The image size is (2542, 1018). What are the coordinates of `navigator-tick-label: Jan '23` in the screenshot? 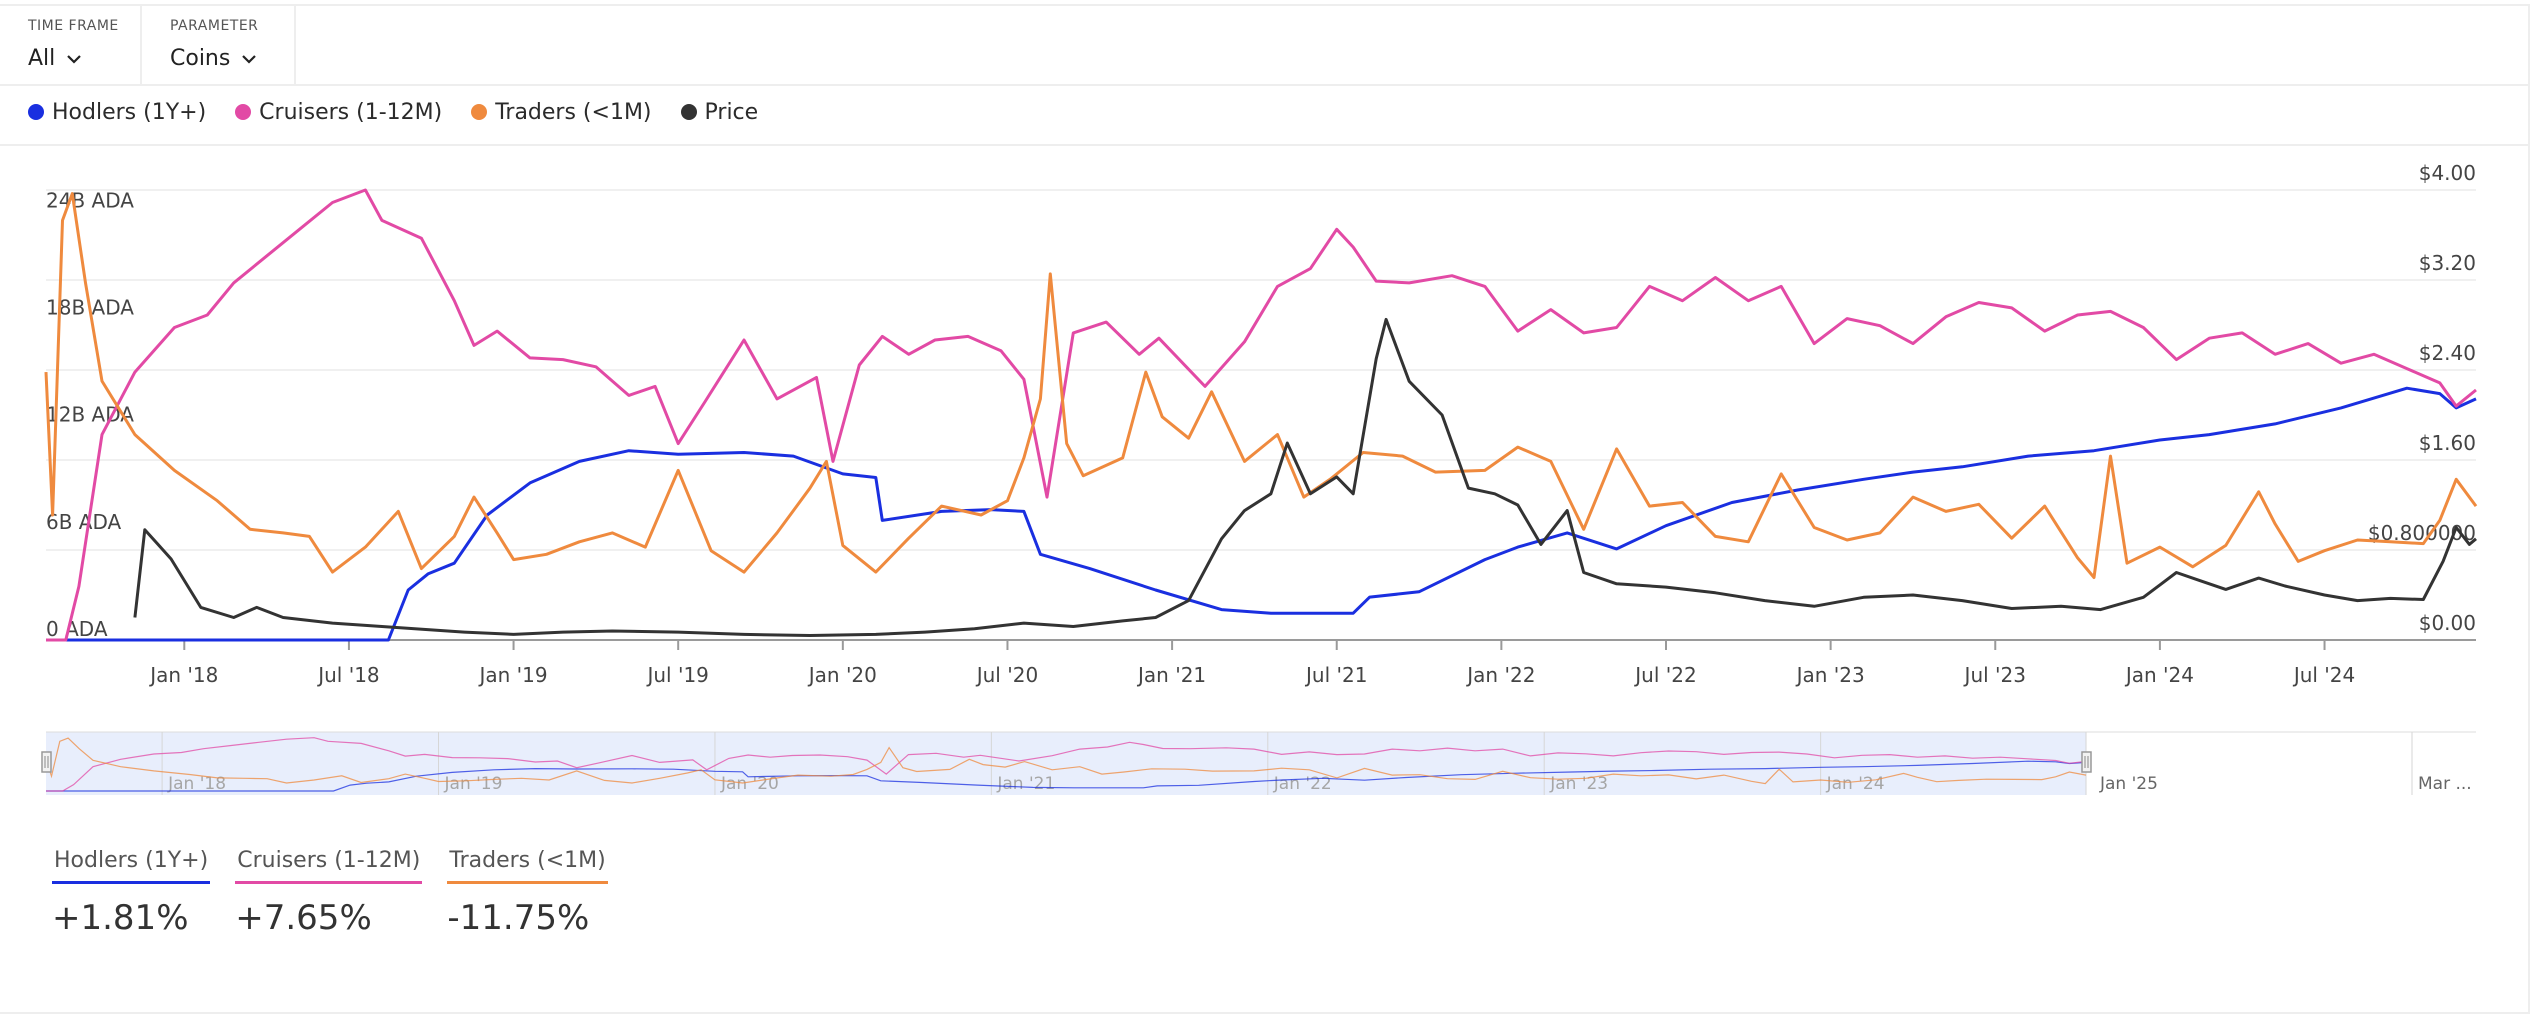 It's located at (1578, 784).